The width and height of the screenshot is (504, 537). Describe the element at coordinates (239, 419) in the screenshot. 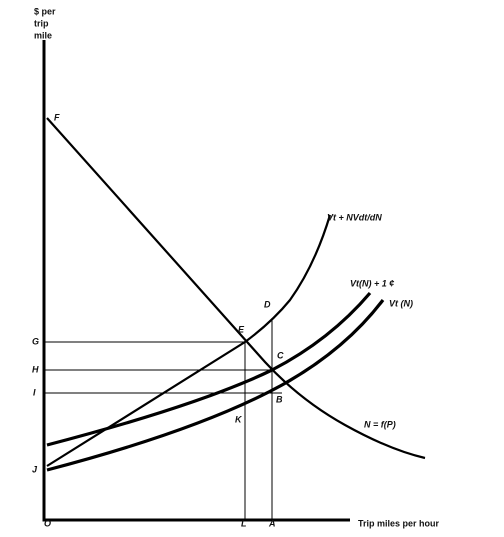

I see `point-label: K` at that location.